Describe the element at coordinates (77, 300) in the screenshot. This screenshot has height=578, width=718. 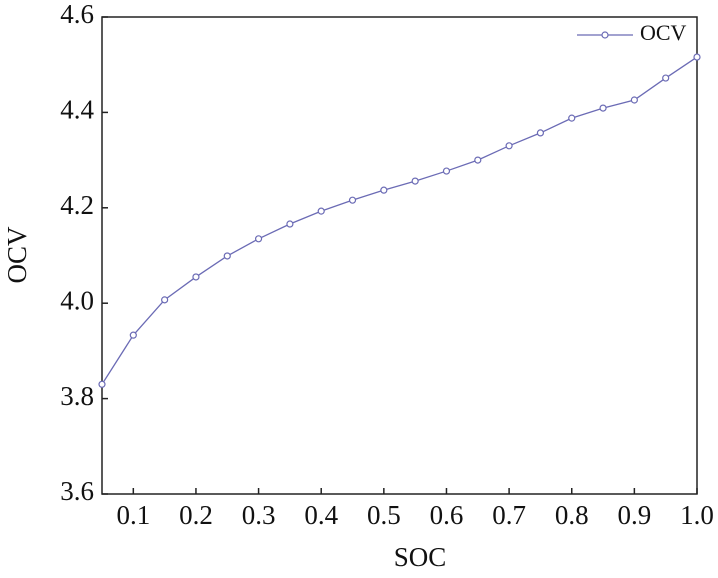
I see `y-tick-label: 4.0` at that location.